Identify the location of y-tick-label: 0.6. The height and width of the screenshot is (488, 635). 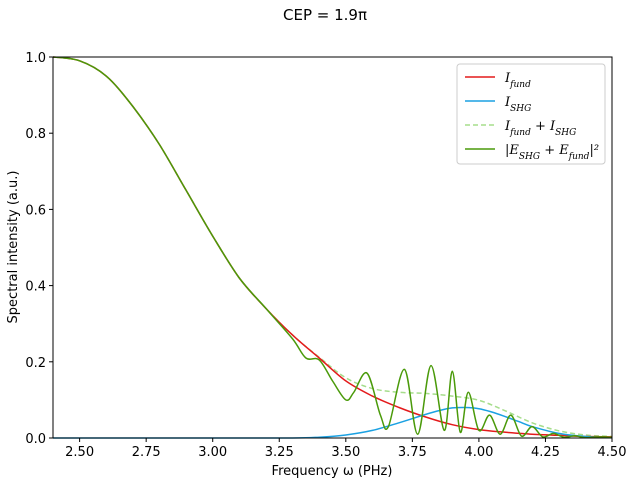
(35, 210).